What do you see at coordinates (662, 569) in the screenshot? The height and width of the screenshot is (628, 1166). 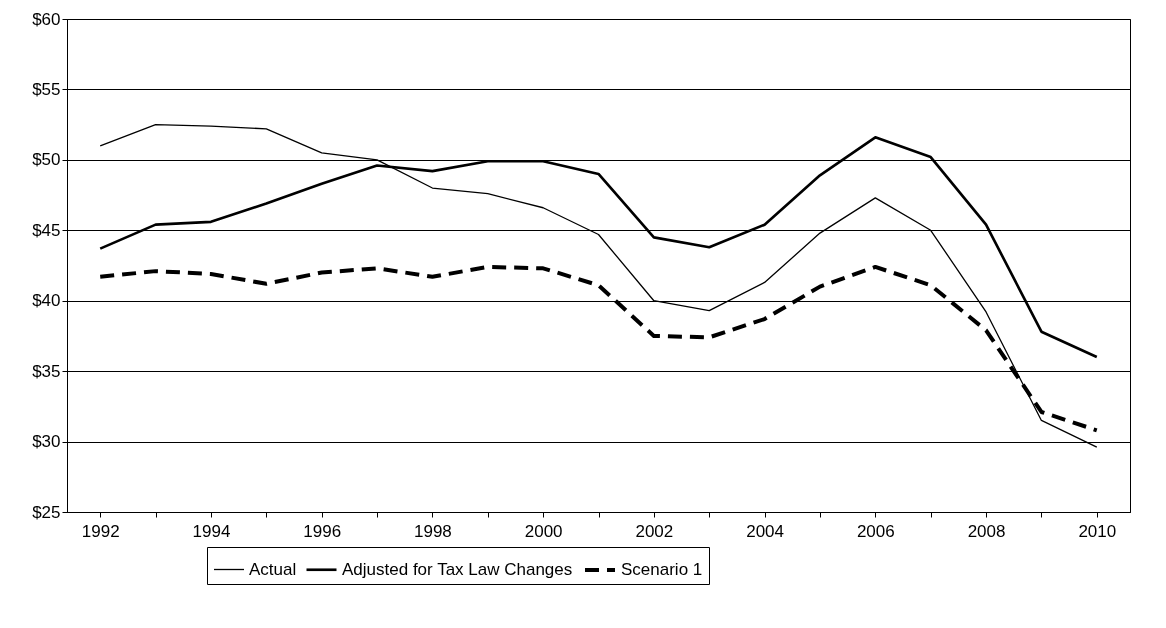 I see `legend-label: Scenario 1` at bounding box center [662, 569].